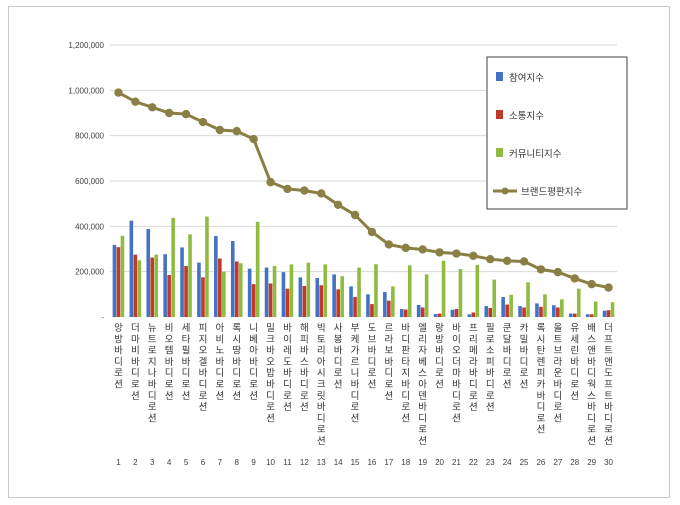  I want to click on category-index: 8, so click(237, 462).